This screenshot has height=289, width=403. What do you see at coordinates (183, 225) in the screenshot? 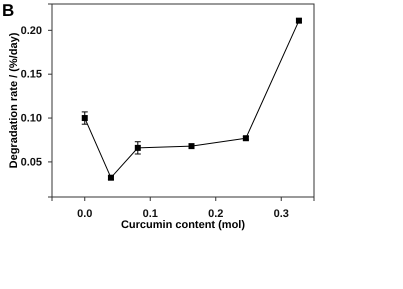
I see `x-axis-title: Curcumin content (mol)` at bounding box center [183, 225].